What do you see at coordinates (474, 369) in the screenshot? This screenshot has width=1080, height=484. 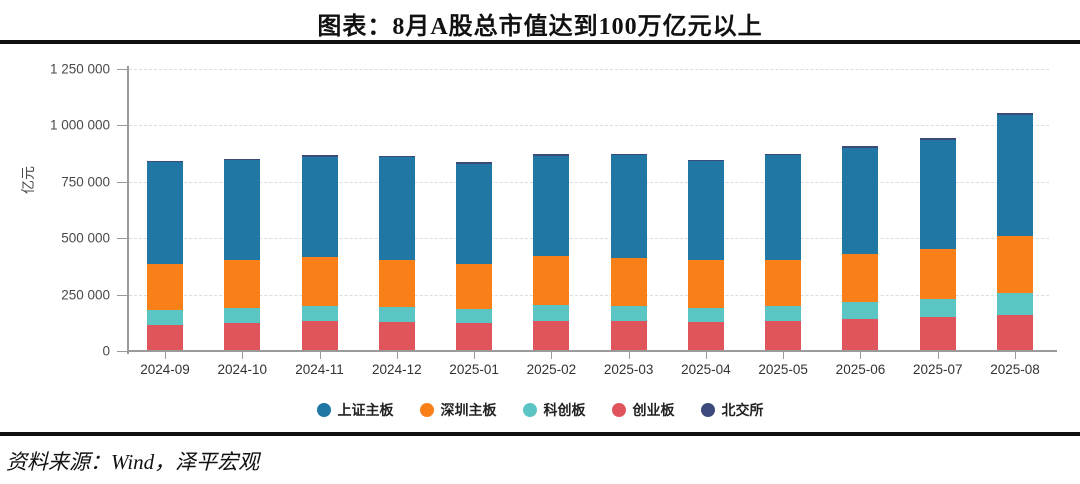 I see `x-axis-tick-label: 2025-01` at bounding box center [474, 369].